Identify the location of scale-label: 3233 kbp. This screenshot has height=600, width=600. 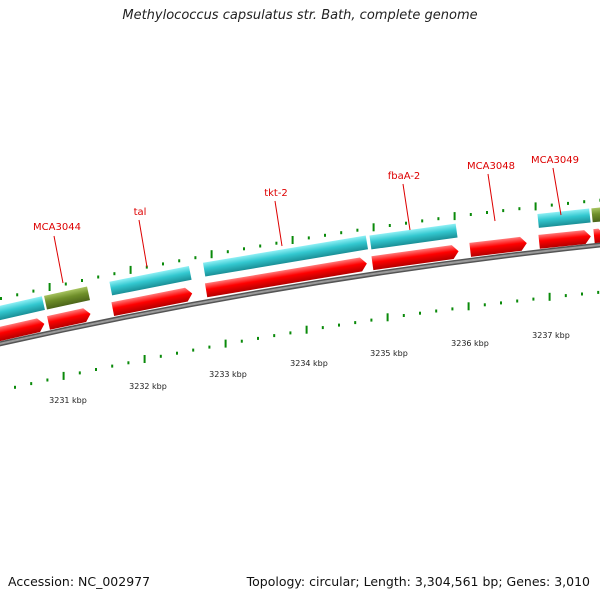
(228, 374).